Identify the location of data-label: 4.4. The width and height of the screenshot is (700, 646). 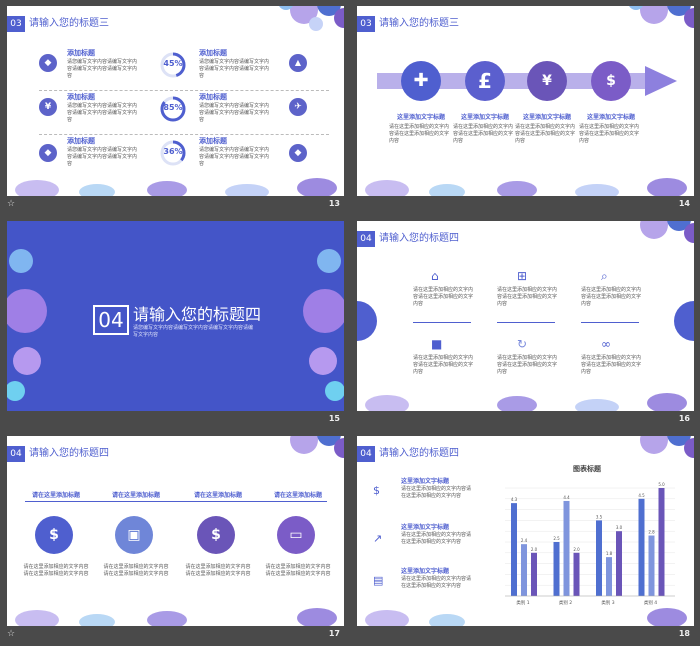
(566, 497).